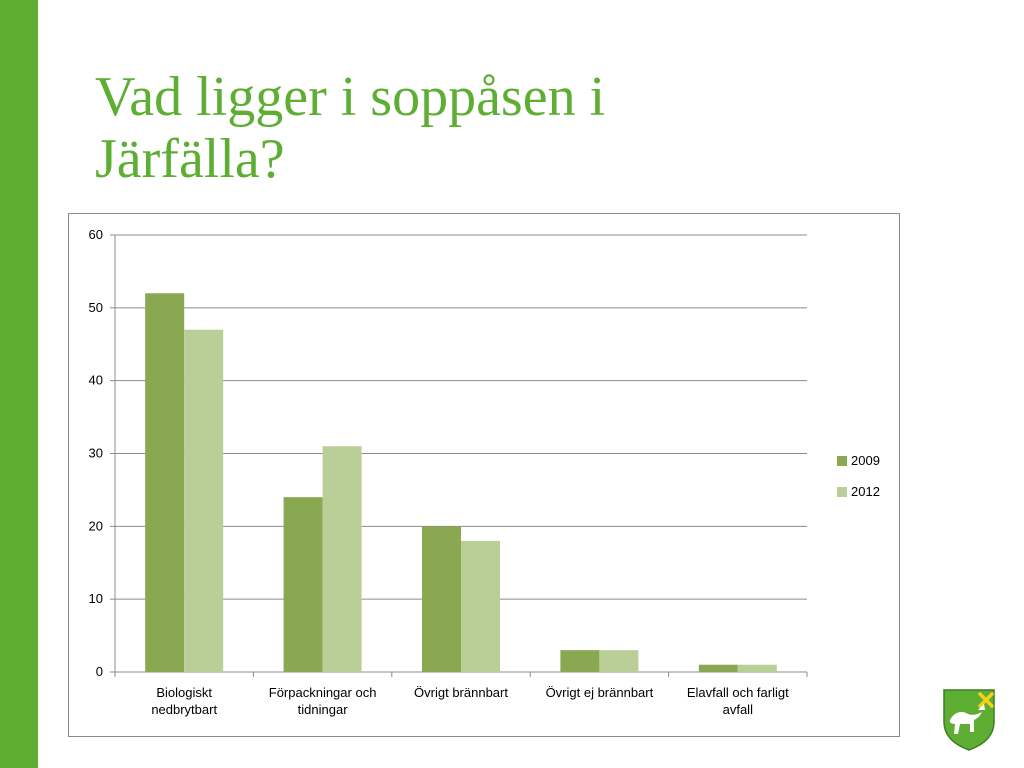 This screenshot has height=768, width=1024. What do you see at coordinates (323, 709) in the screenshot?
I see `x-category-label: tidningar` at bounding box center [323, 709].